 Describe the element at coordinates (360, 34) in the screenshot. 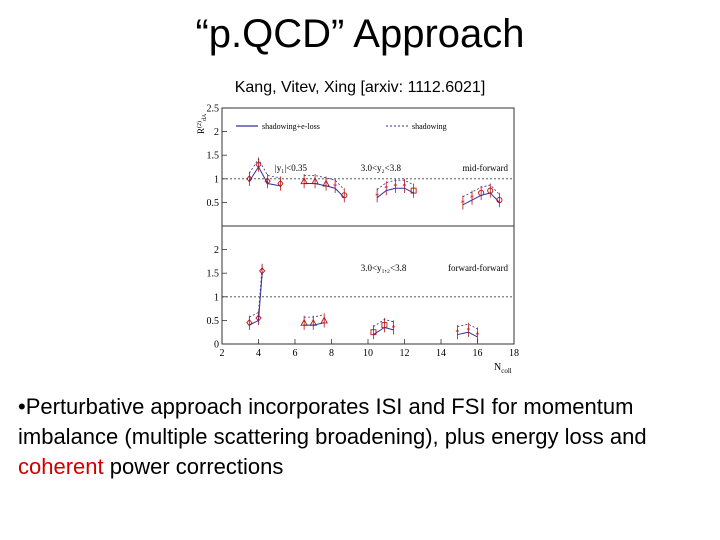

I see `slide-title: “p.QCD” Approach` at that location.